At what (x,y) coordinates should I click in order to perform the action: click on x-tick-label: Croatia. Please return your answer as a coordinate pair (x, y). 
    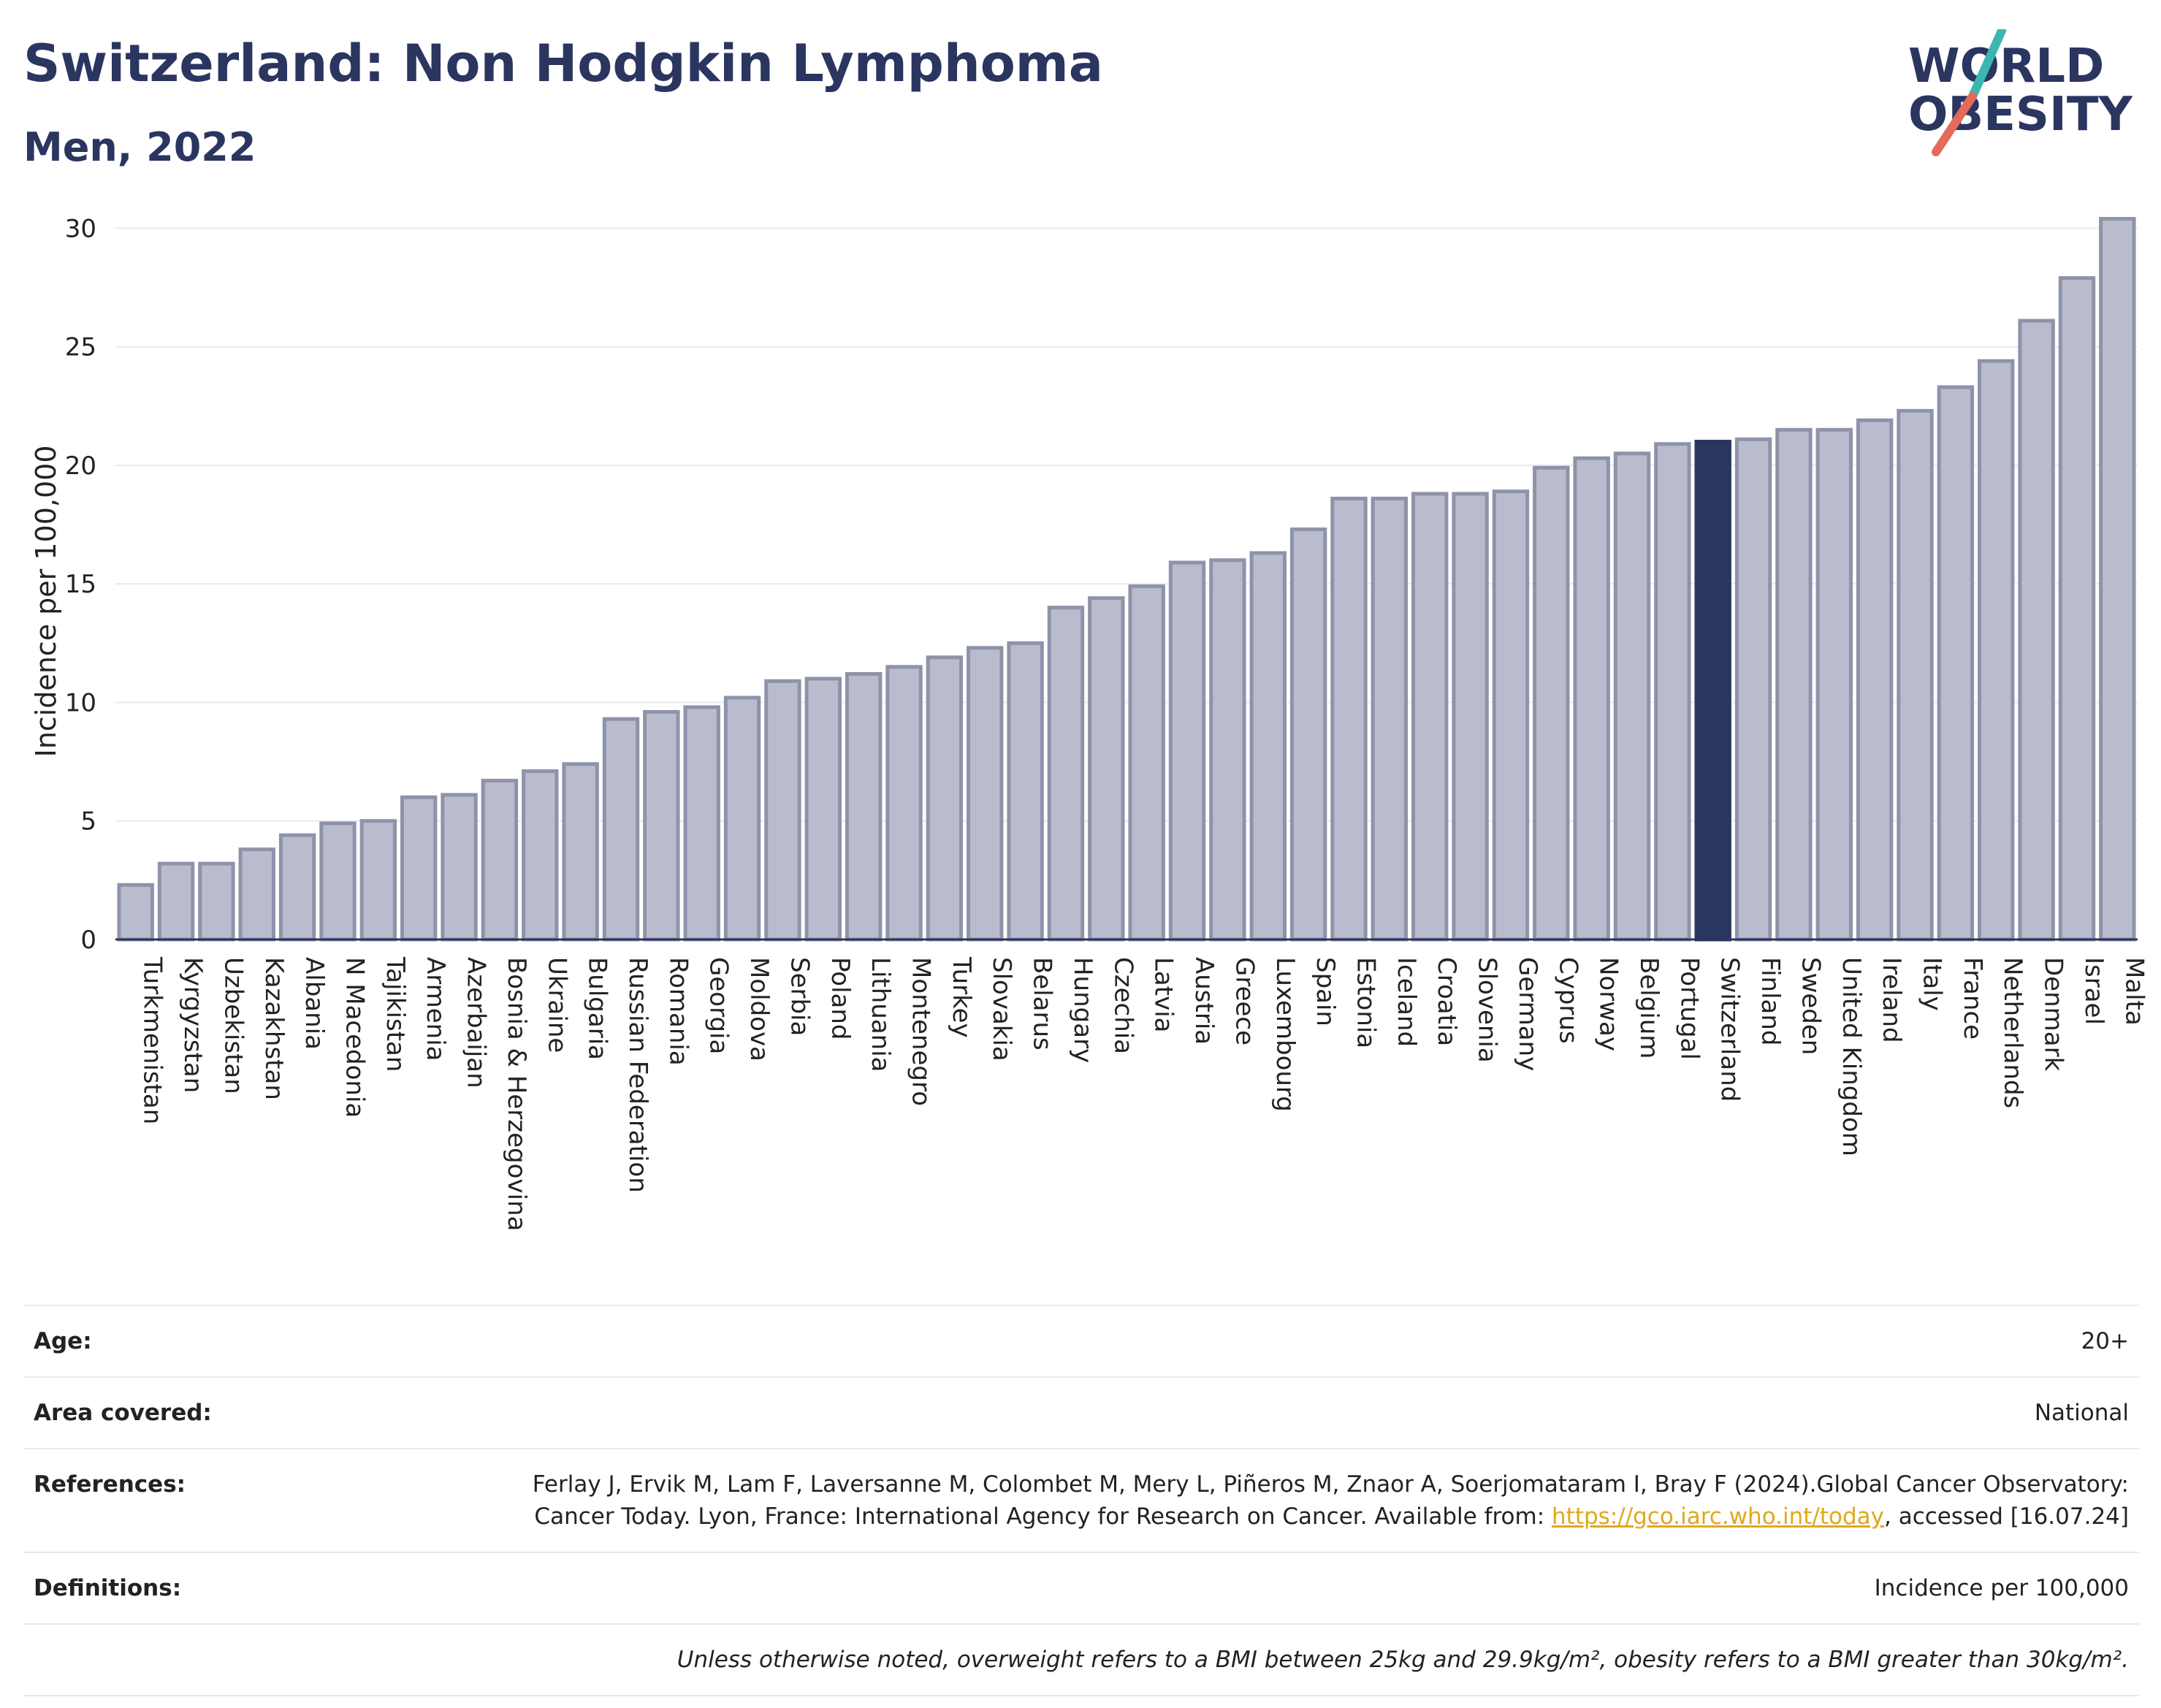
    Looking at the image, I should click on (1446, 1001).